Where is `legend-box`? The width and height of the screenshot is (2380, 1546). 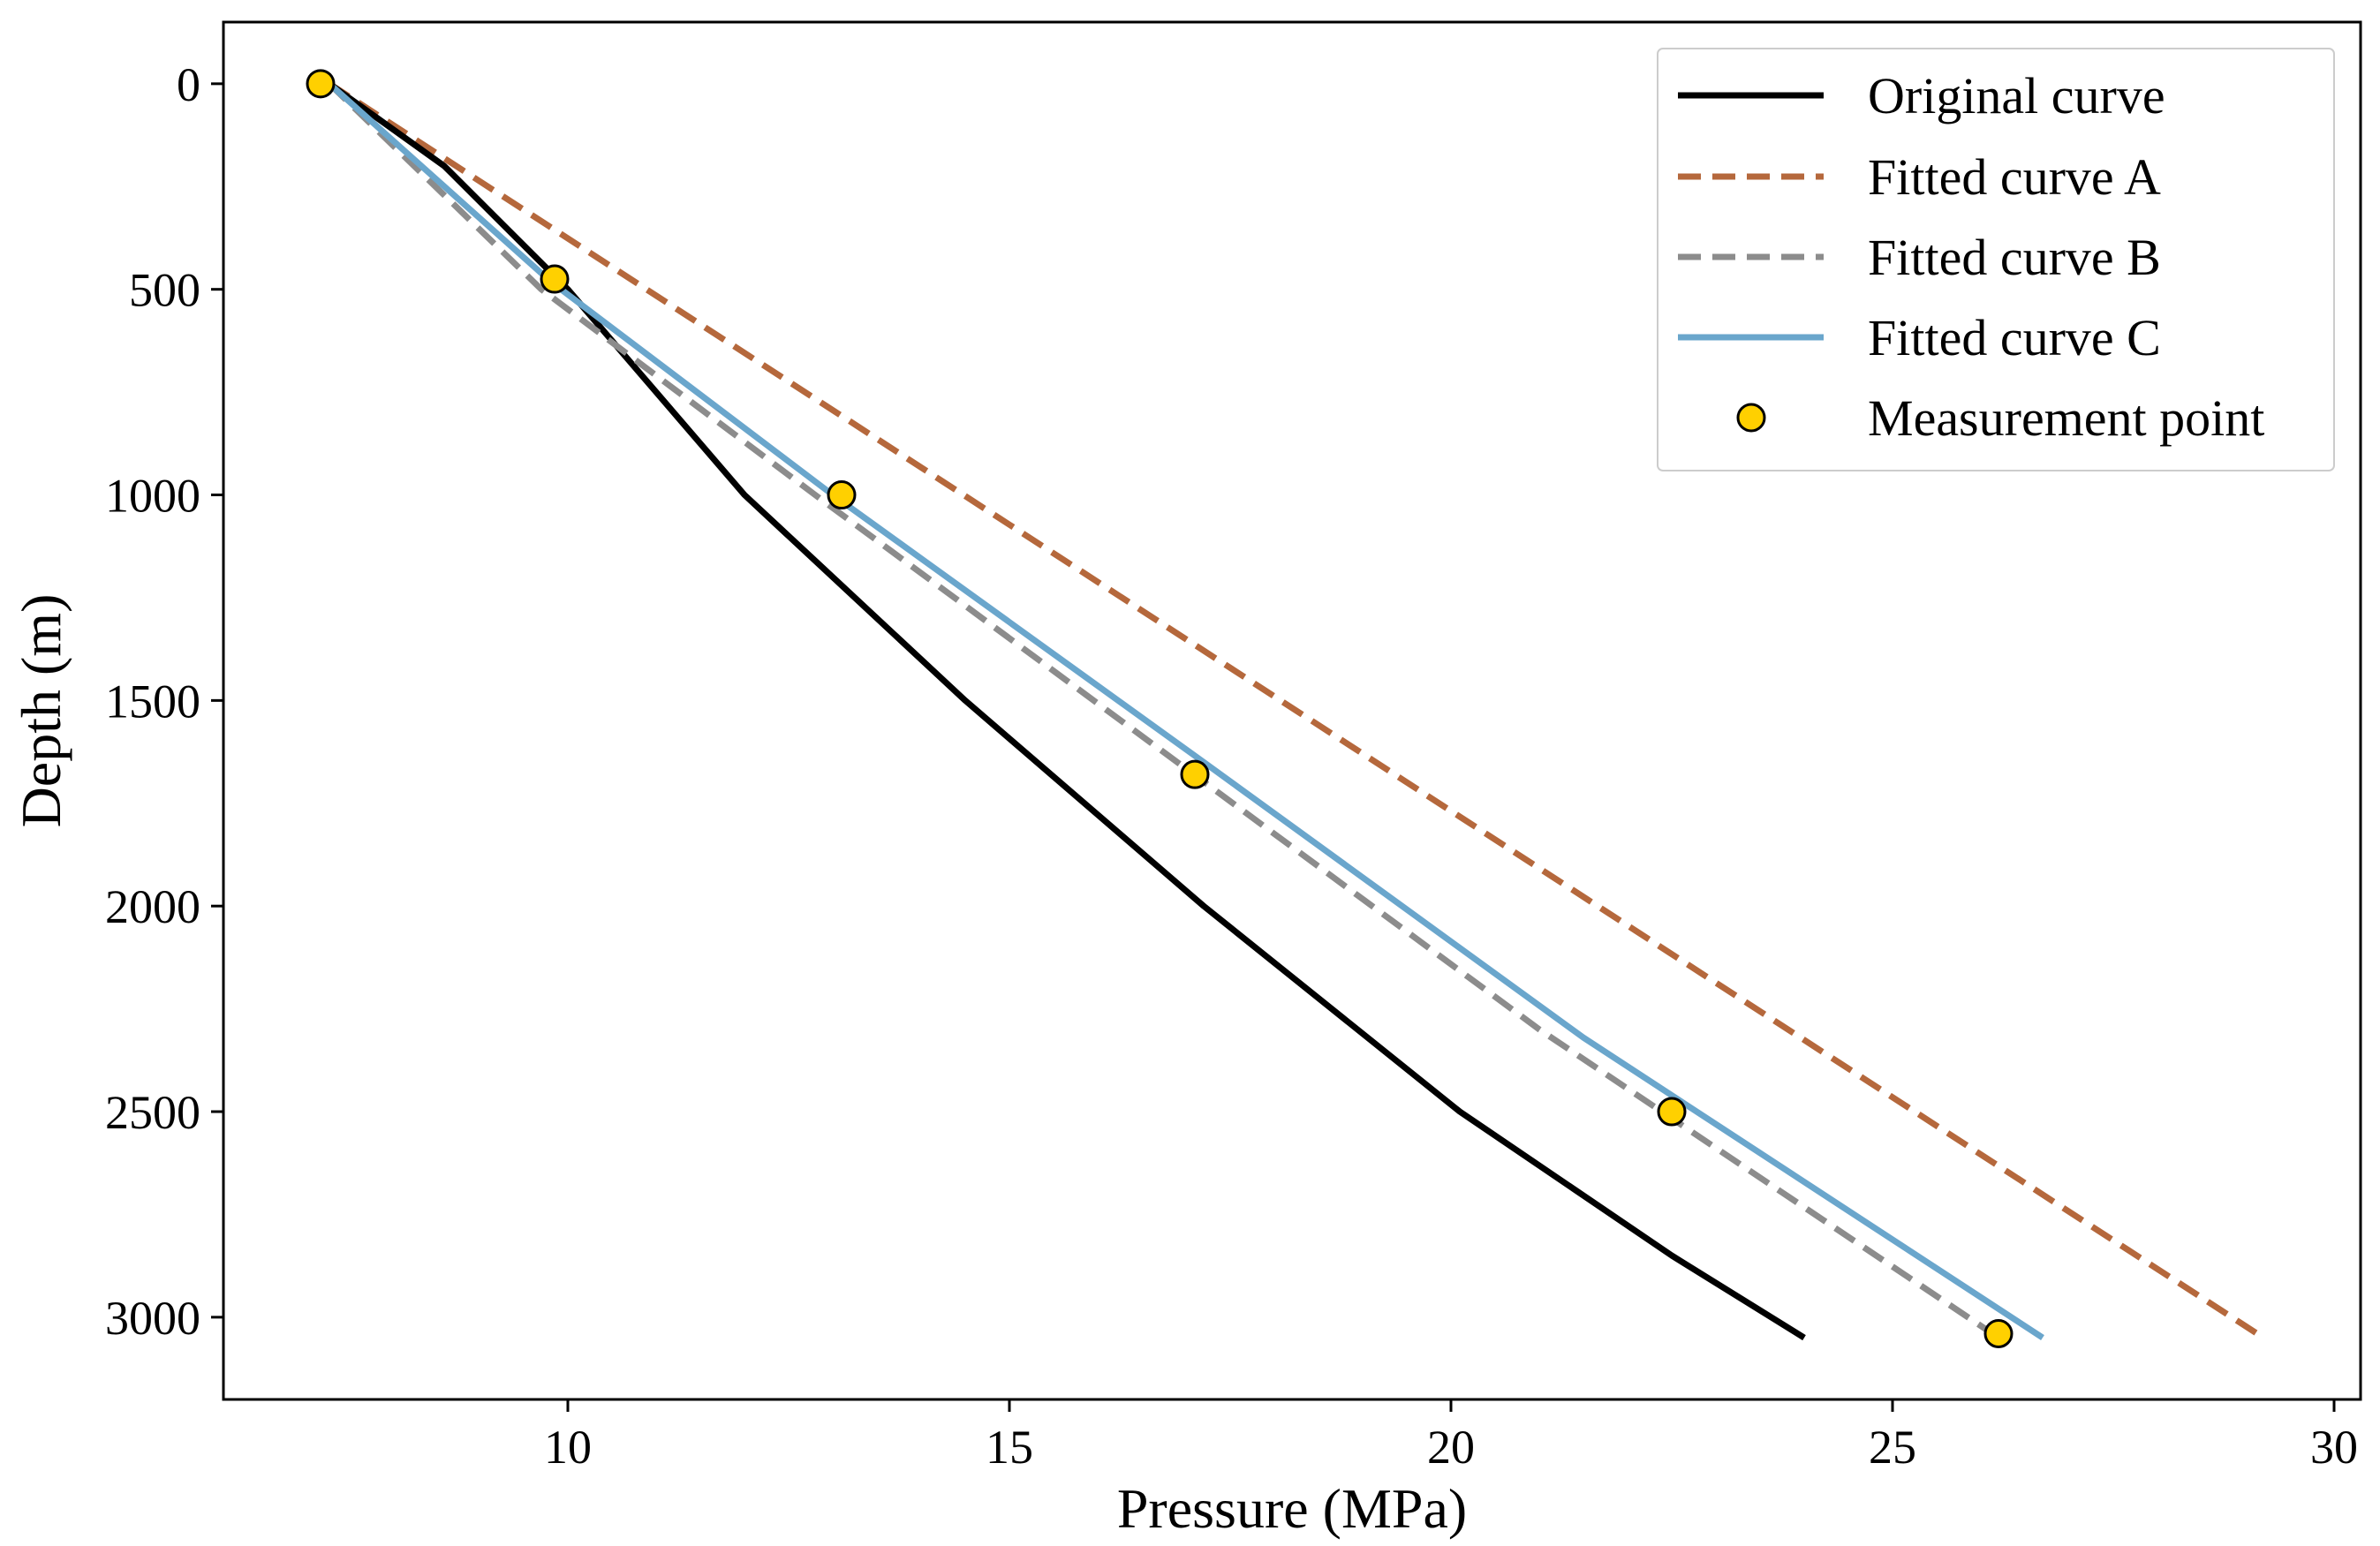
legend-box is located at coordinates (1996, 259).